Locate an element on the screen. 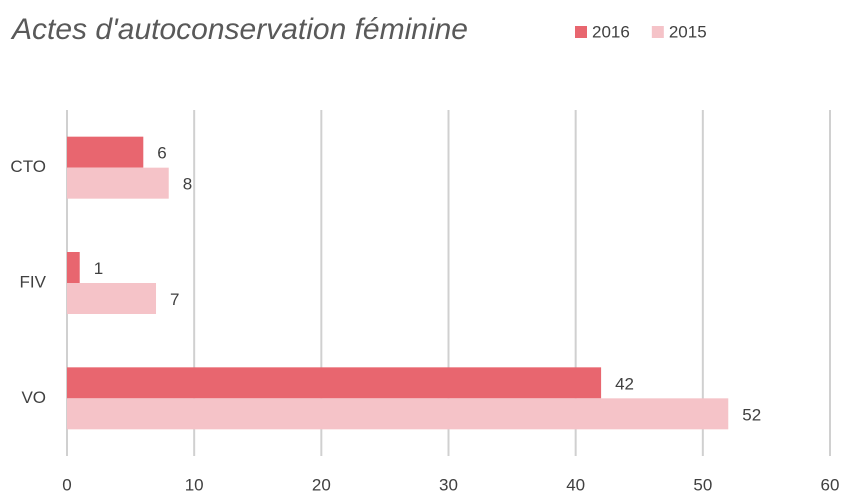 The width and height of the screenshot is (843, 496). data-label: 52 is located at coordinates (751, 414).